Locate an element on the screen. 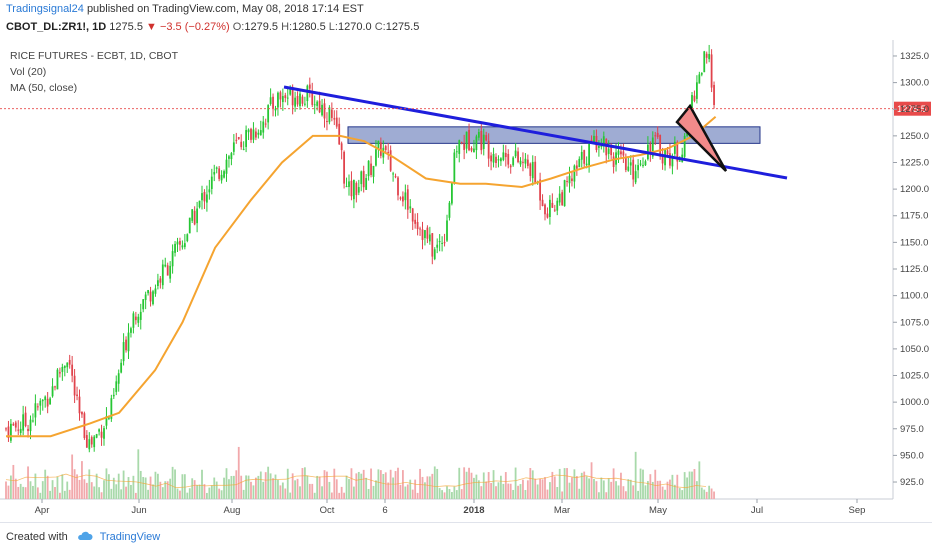 Image resolution: width=932 pixels, height=551 pixels. price-tick-label: 1000.0 is located at coordinates (914, 402).